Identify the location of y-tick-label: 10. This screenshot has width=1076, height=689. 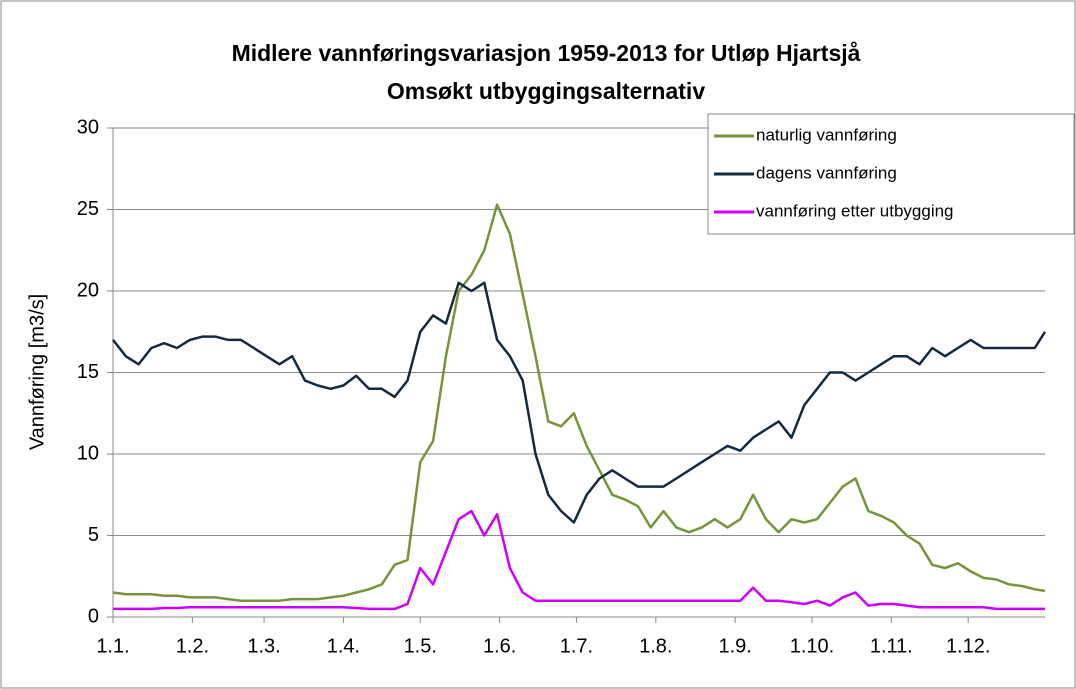
(88, 453).